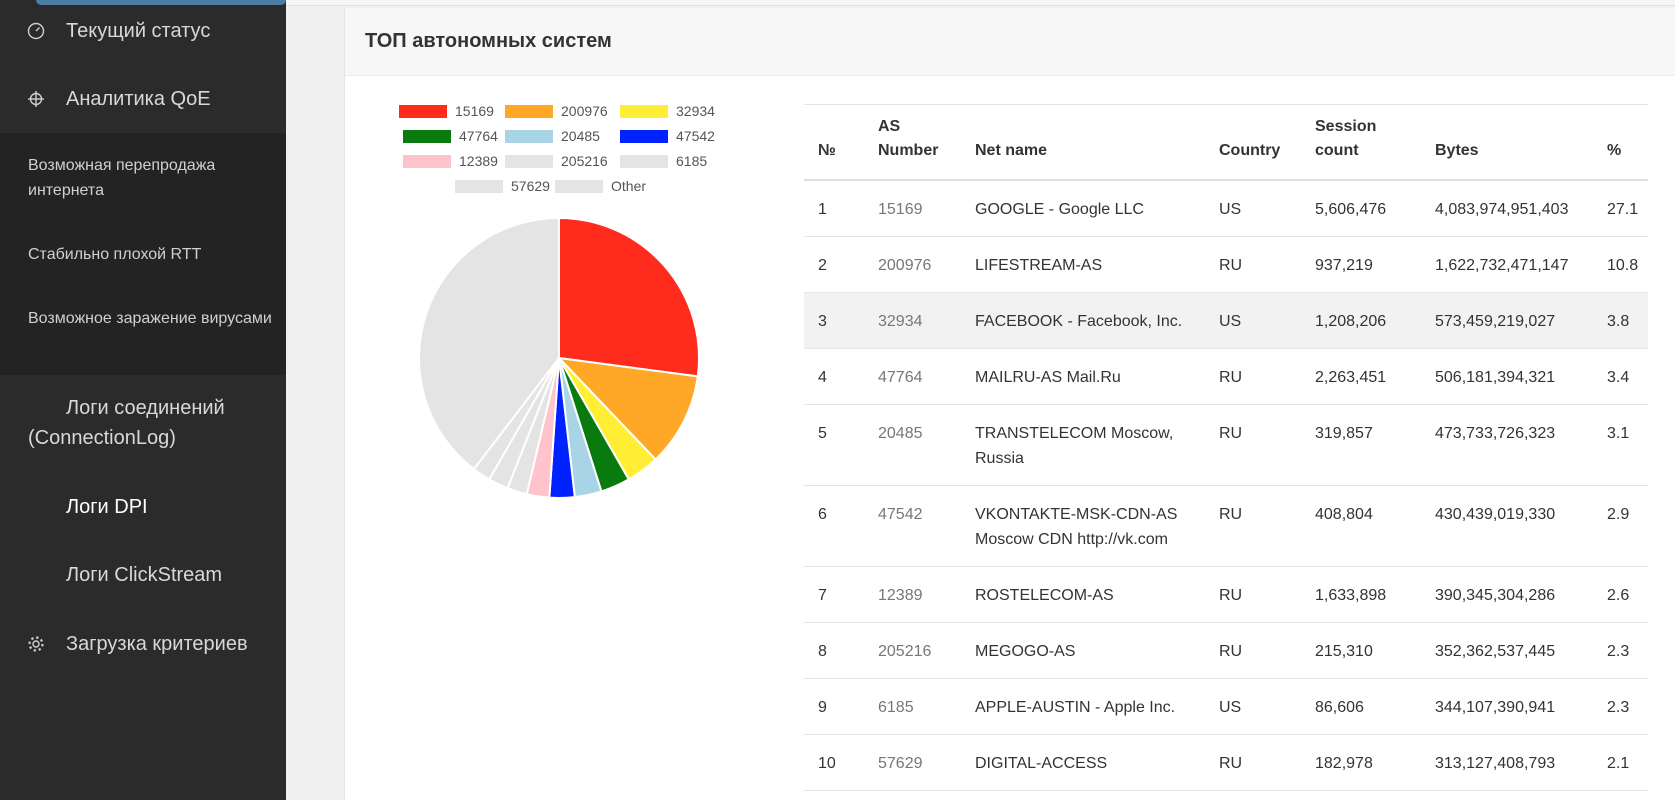 The image size is (1675, 800). I want to click on cell-number: 9, so click(834, 706).